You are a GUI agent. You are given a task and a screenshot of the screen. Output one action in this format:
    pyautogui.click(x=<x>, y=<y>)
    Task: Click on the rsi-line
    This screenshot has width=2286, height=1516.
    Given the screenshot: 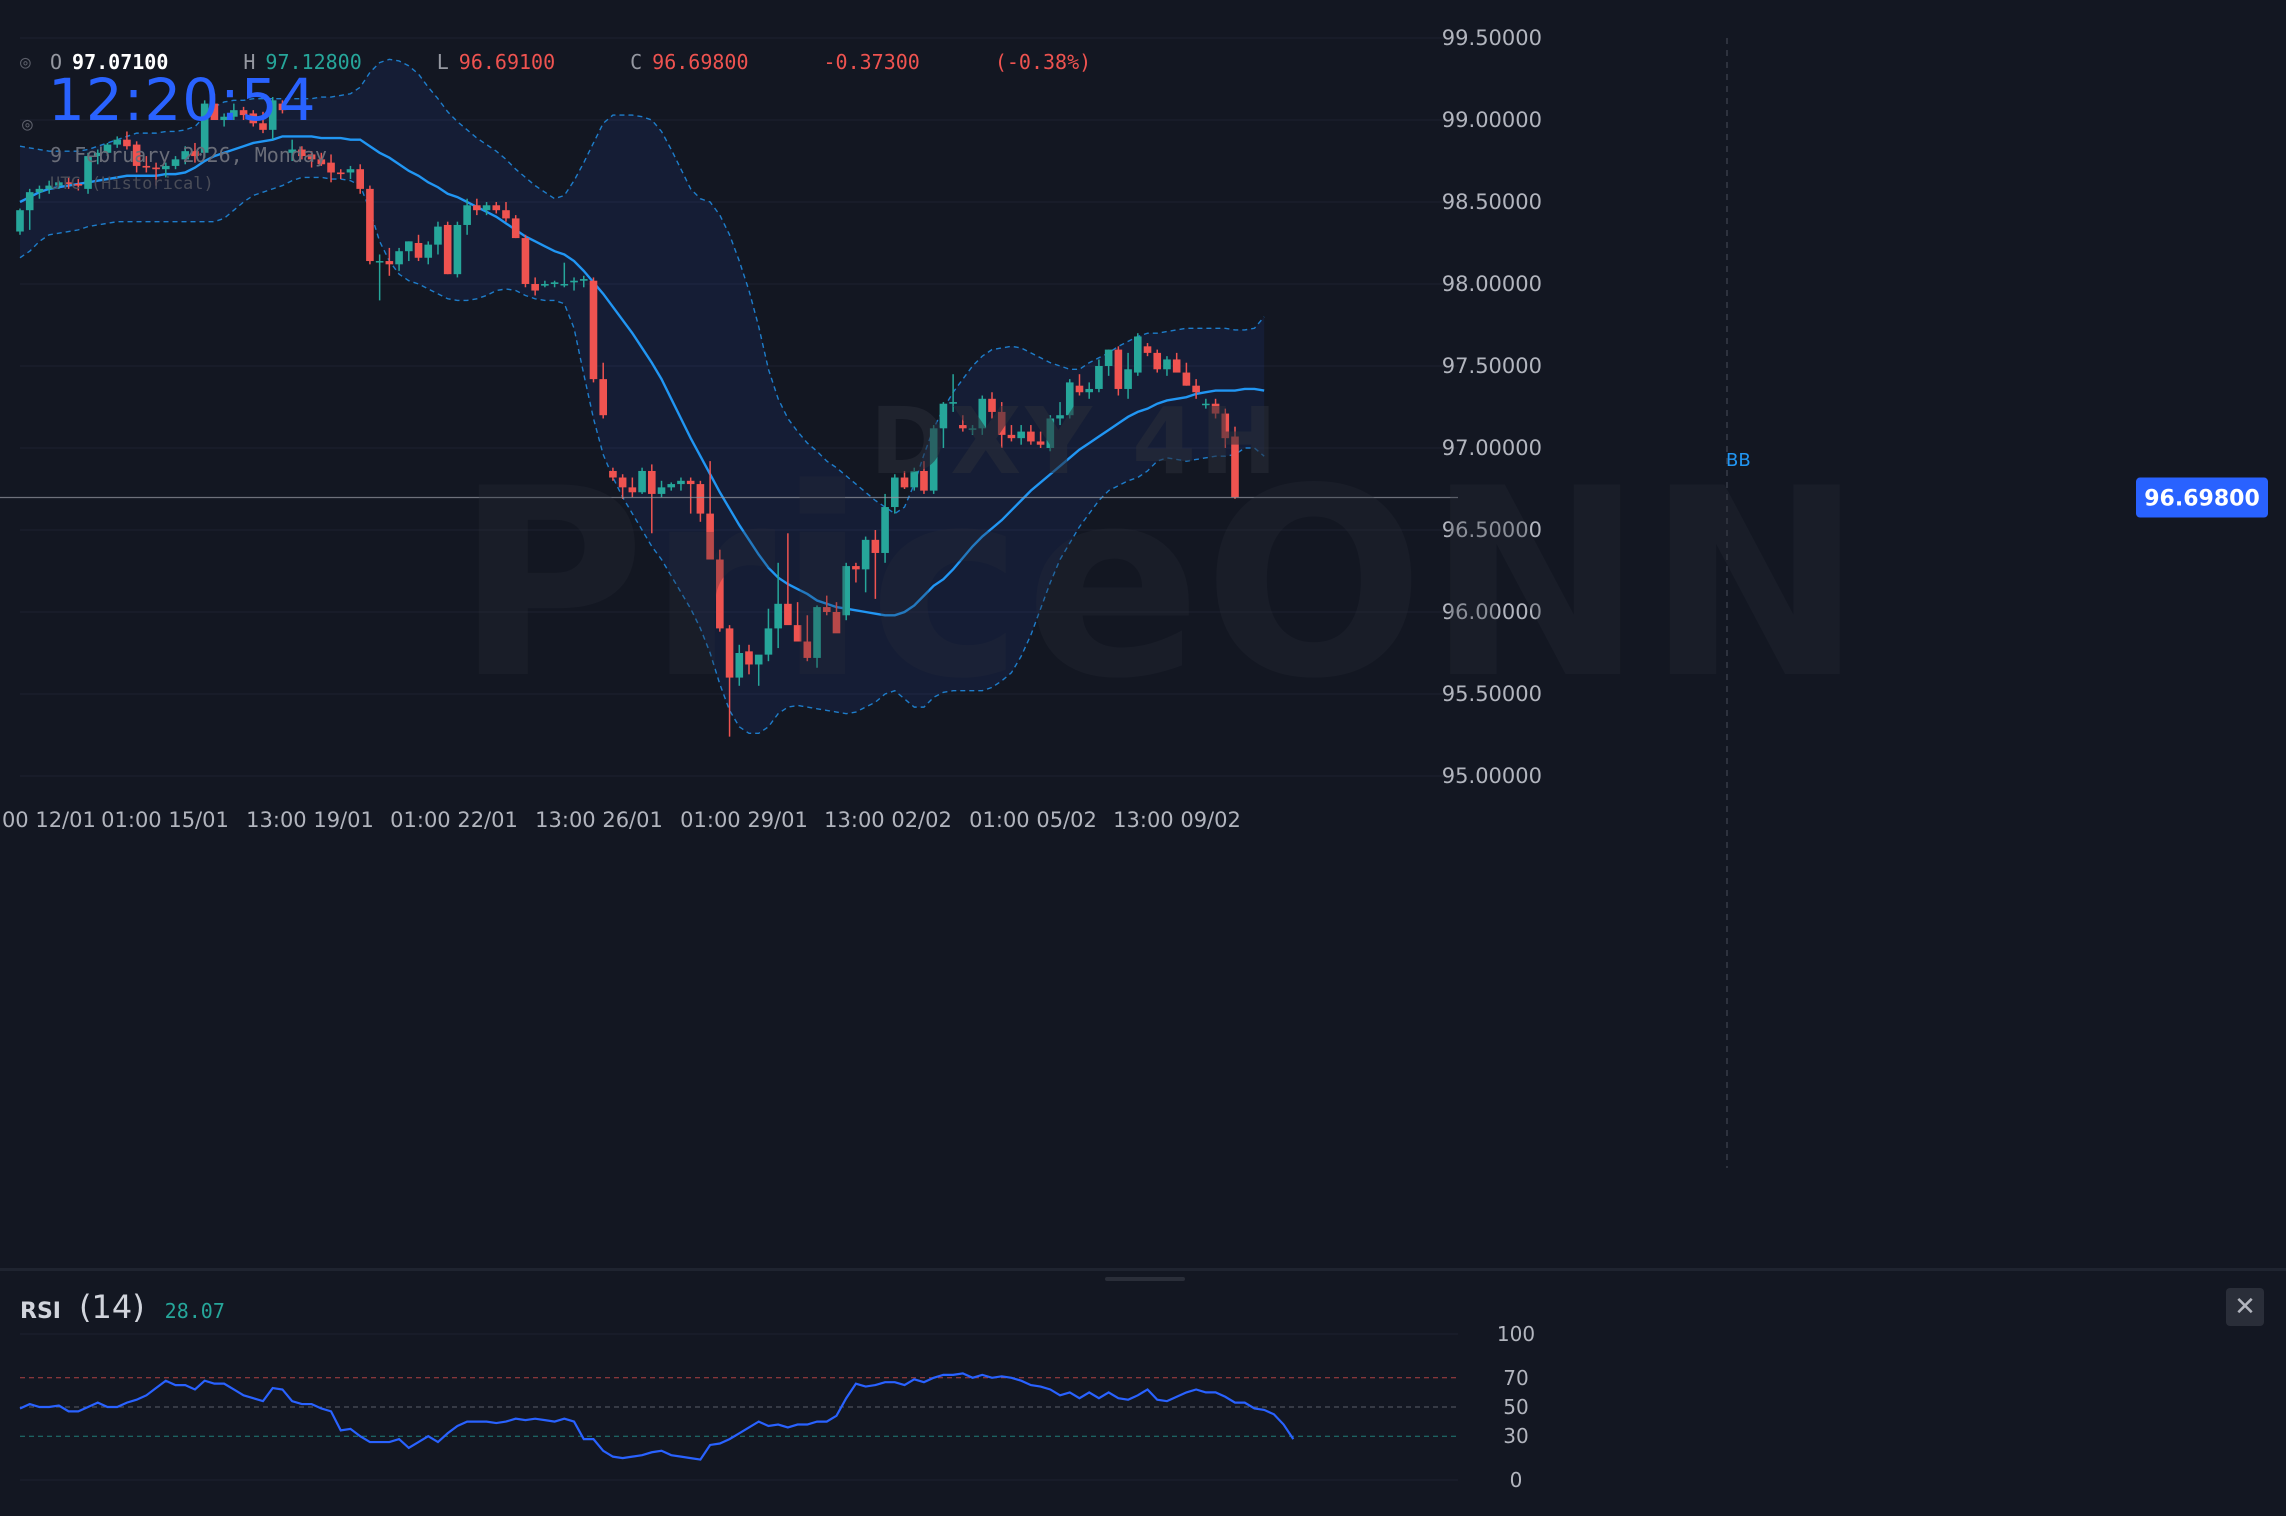 What is the action you would take?
    pyautogui.click(x=657, y=1416)
    